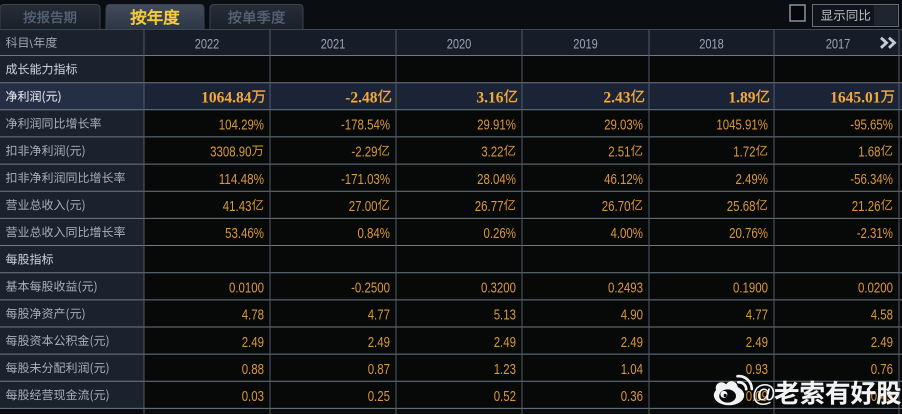 This screenshot has width=902, height=414. Describe the element at coordinates (750, 289) in the screenshot. I see `svg-text: 0.1900` at that location.